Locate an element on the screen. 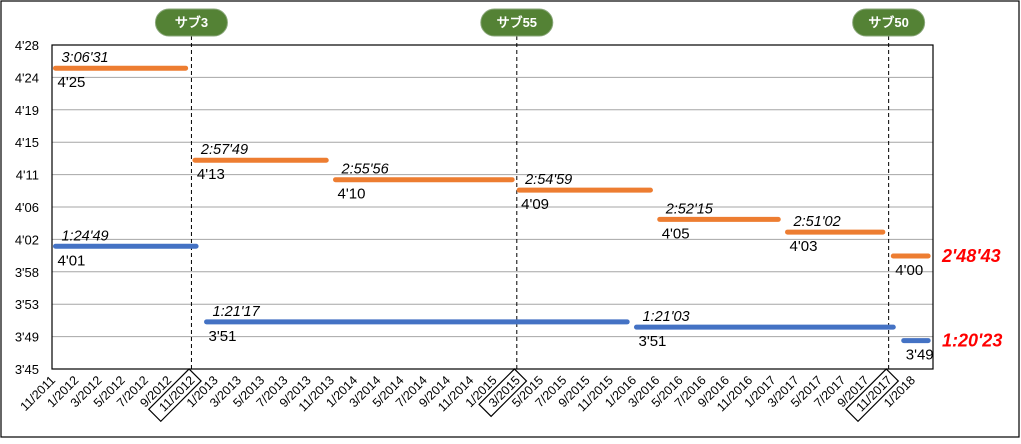 This screenshot has height=444, width=1021. pace-label: 4'10 is located at coordinates (352, 194).